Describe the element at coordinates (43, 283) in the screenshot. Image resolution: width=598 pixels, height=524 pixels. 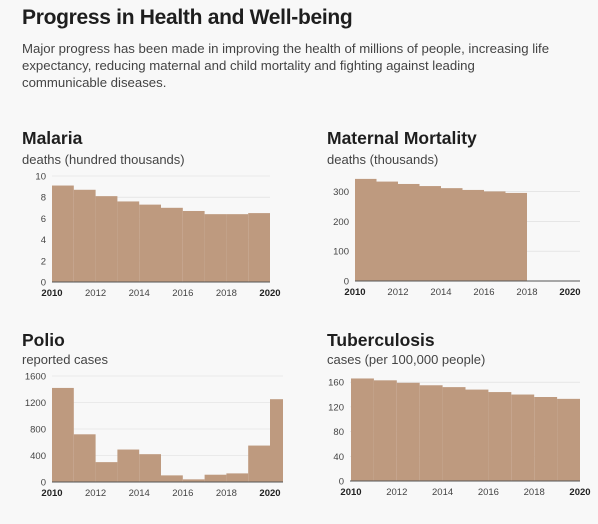
I see `malaria-y-tick: 0` at that location.